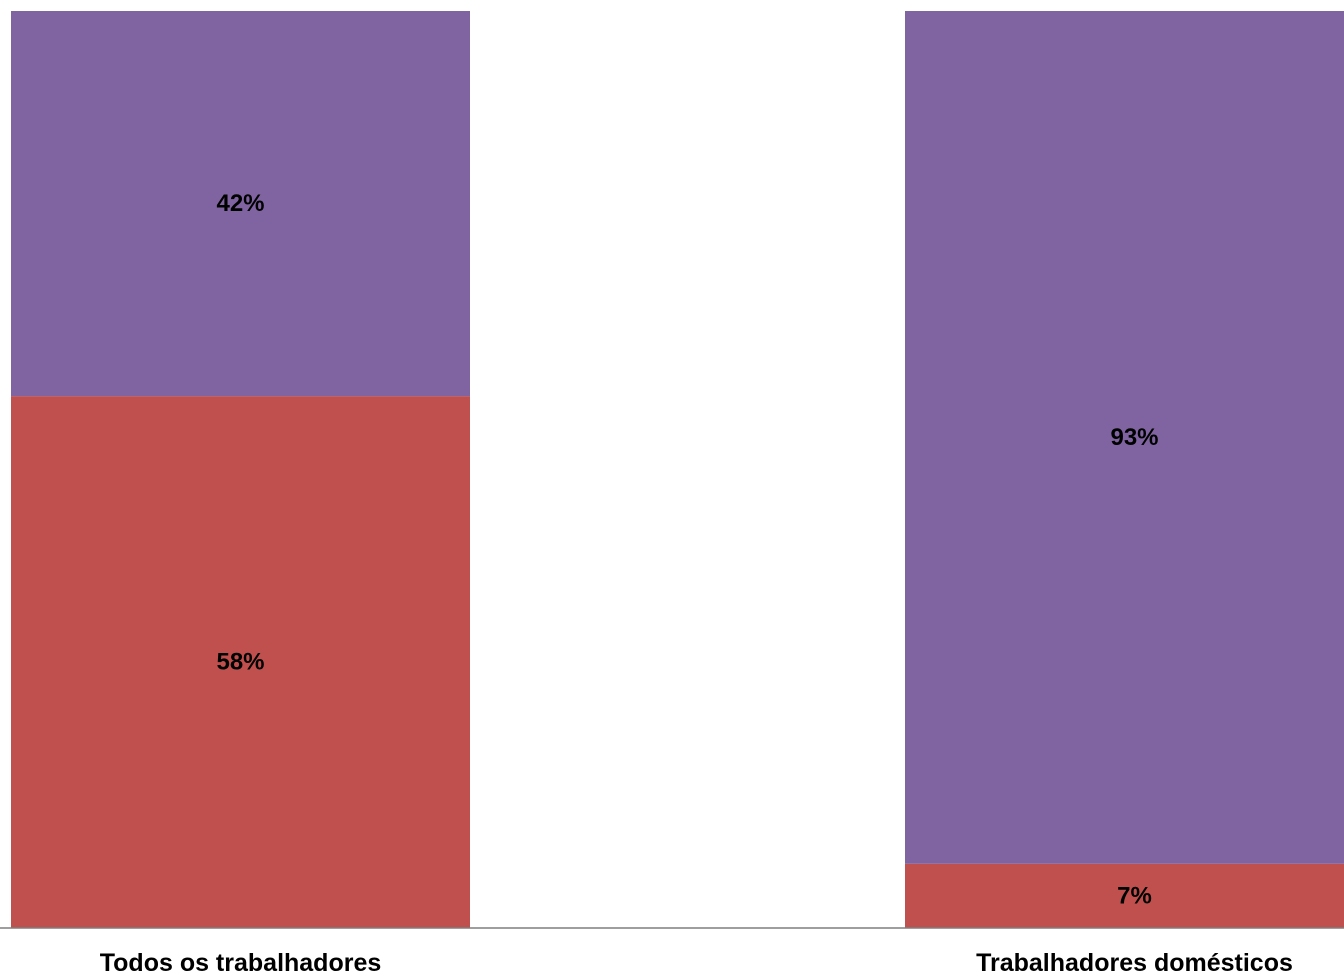 The image size is (1344, 976). What do you see at coordinates (1134, 437) in the screenshot?
I see `data-label-2-2: 93%` at bounding box center [1134, 437].